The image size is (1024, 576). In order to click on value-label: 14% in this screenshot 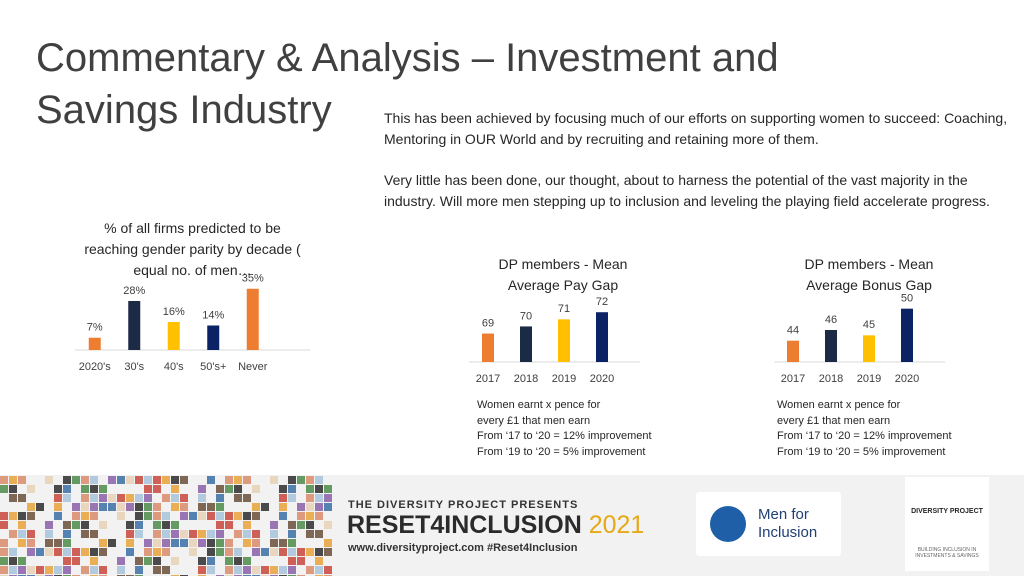, I will do `click(213, 315)`.